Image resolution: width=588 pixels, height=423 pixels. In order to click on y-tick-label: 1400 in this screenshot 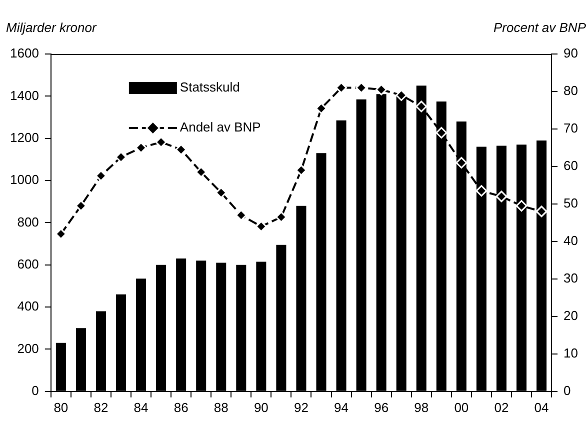, I will do `click(24, 95)`.